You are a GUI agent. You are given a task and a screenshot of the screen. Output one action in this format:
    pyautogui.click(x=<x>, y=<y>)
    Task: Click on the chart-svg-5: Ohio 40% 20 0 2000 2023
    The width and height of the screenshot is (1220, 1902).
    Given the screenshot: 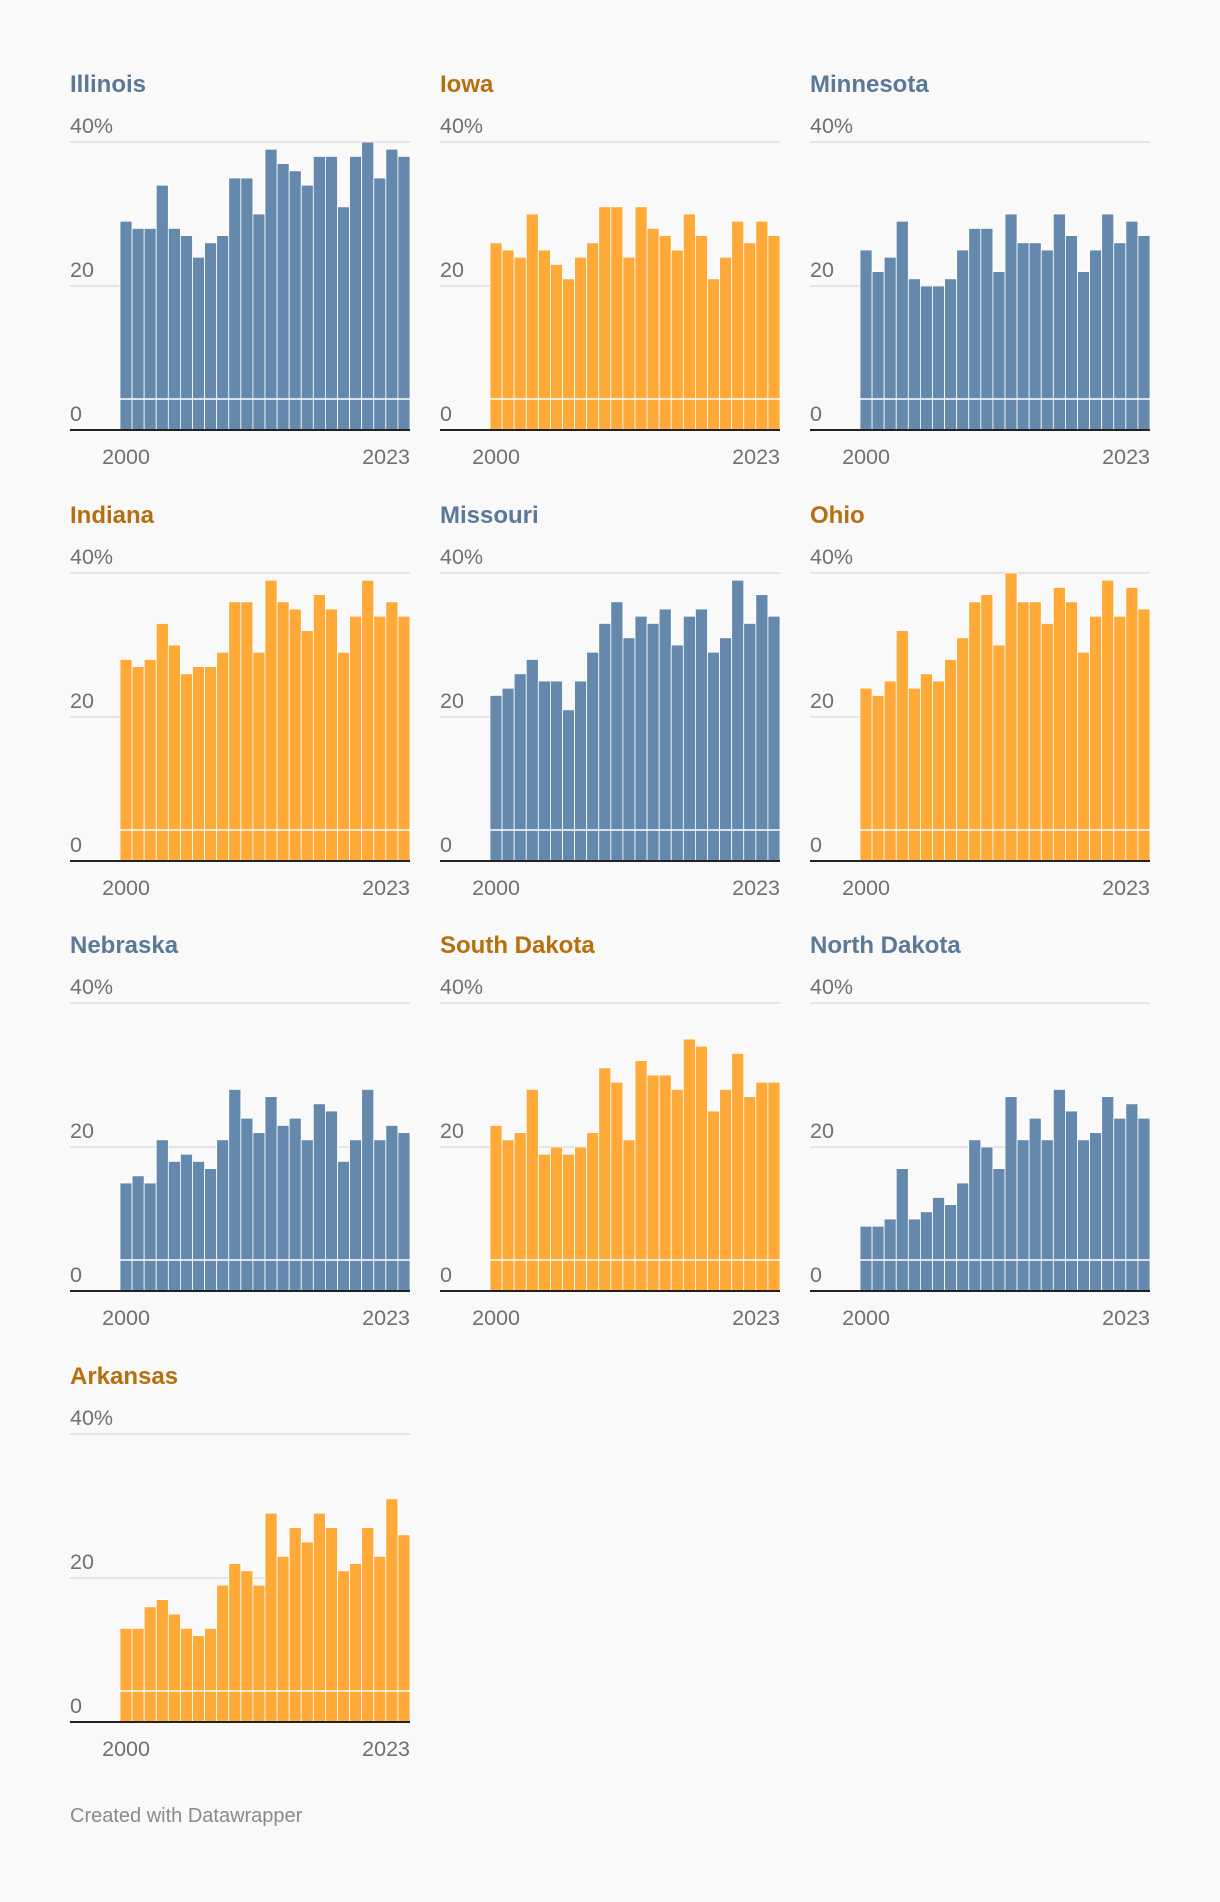 What is the action you would take?
    pyautogui.click(x=980, y=701)
    